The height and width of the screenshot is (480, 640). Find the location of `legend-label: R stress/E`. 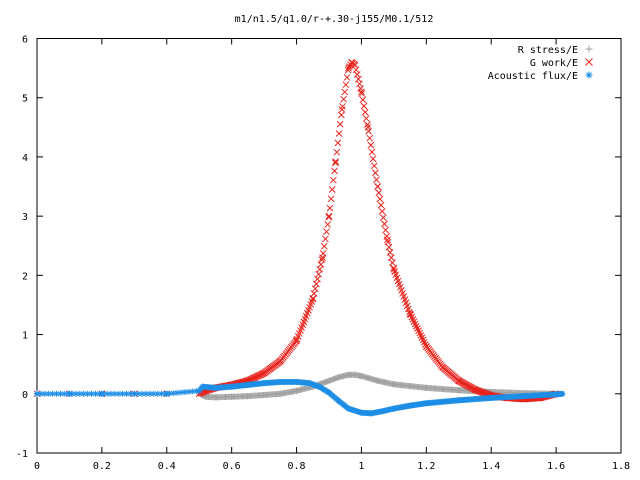

legend-label: R stress/E is located at coordinates (548, 50).